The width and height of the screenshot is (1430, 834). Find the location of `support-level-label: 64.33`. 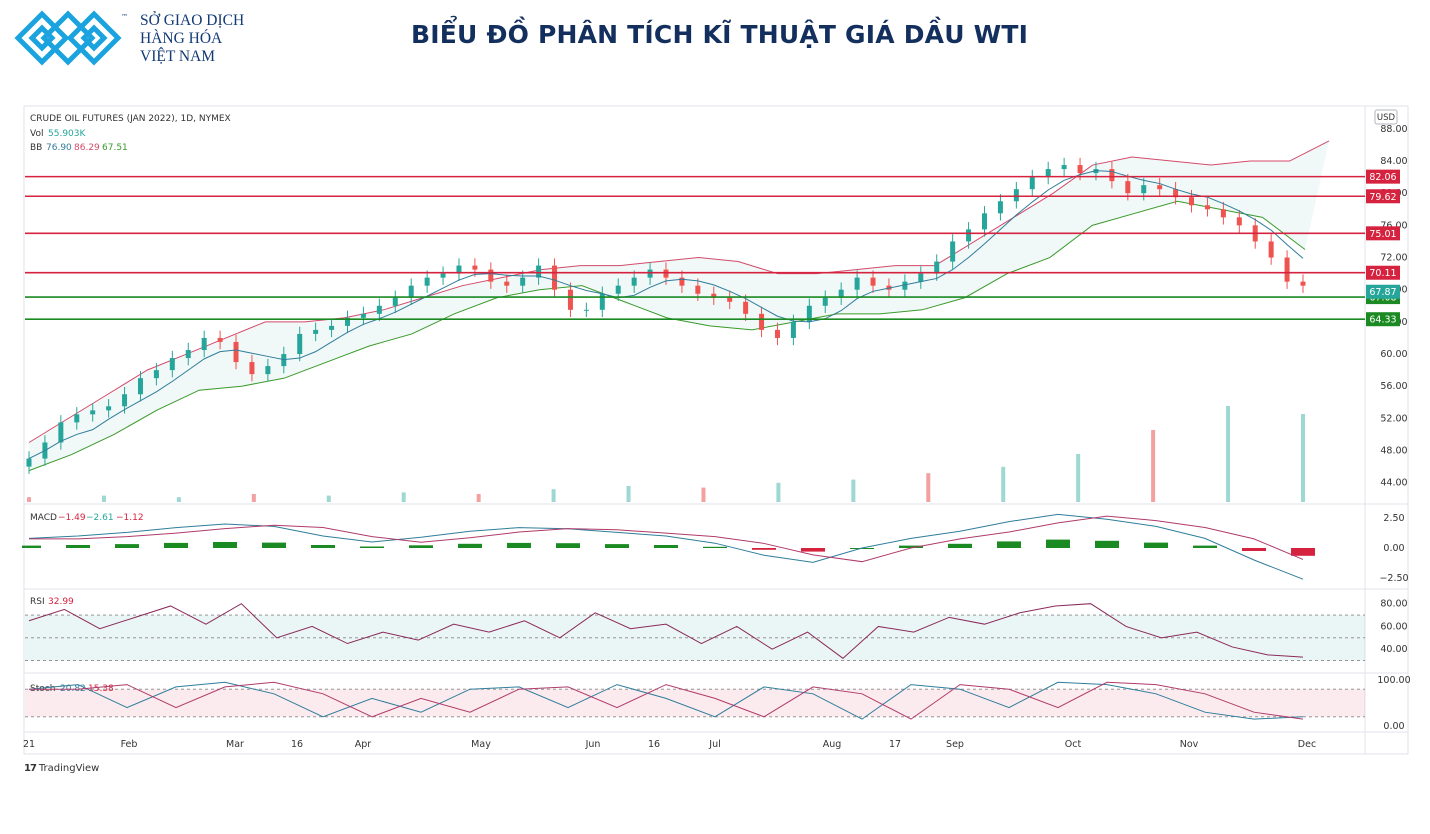

support-level-label: 64.33 is located at coordinates (1382, 320).